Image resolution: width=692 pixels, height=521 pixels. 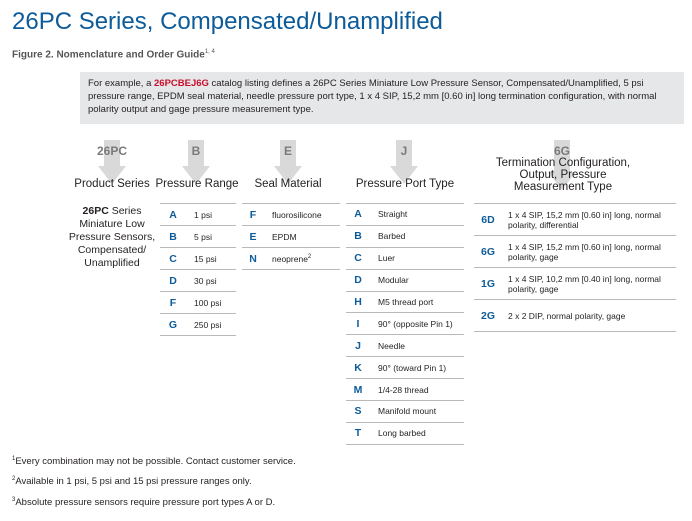 I want to click on option-value: Manifold mount, so click(x=403, y=411).